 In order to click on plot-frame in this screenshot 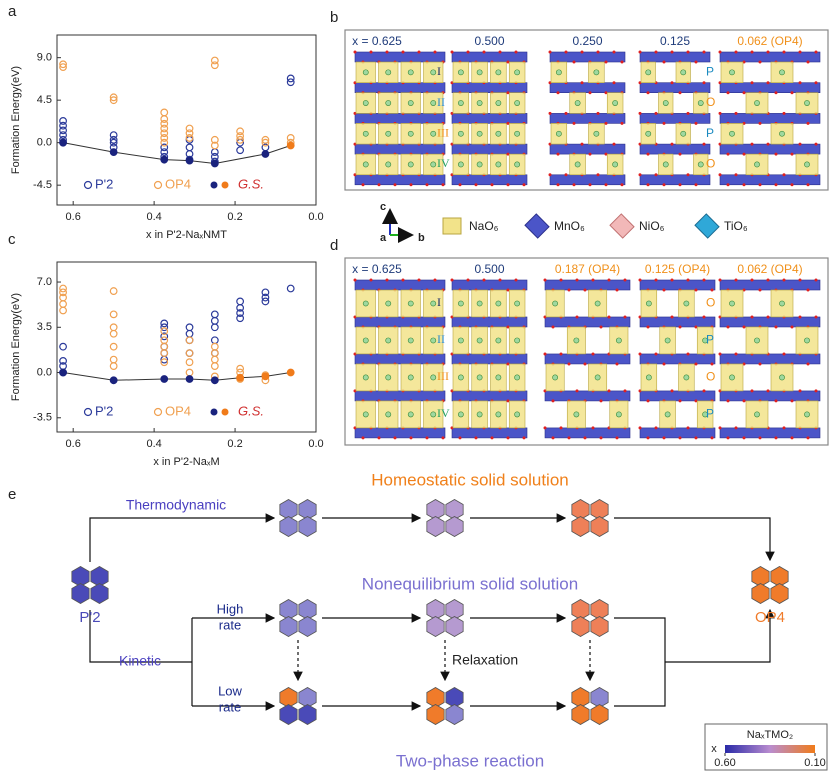, I will do `click(186, 120)`.